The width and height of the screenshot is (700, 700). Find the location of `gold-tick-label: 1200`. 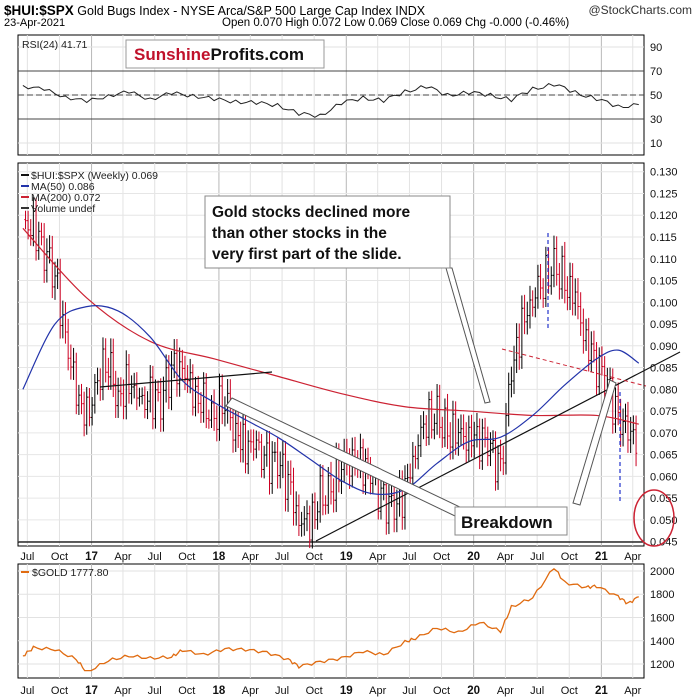

gold-tick-label: 1200 is located at coordinates (662, 665).